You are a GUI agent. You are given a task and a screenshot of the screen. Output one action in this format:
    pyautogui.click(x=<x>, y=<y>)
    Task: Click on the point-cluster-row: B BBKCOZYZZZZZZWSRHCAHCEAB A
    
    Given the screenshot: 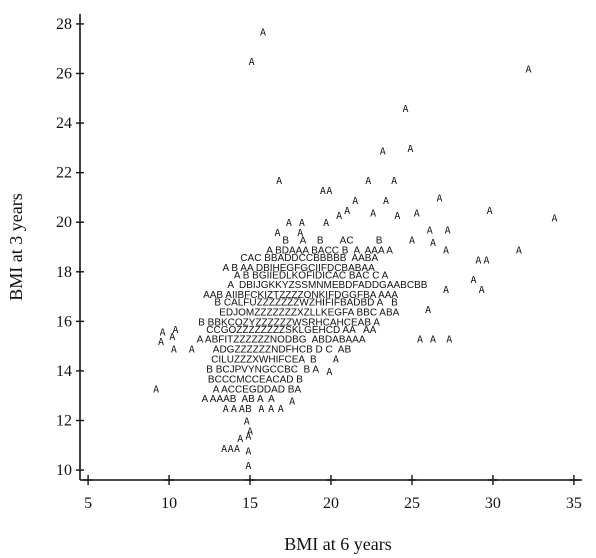 What is the action you would take?
    pyautogui.click(x=289, y=322)
    